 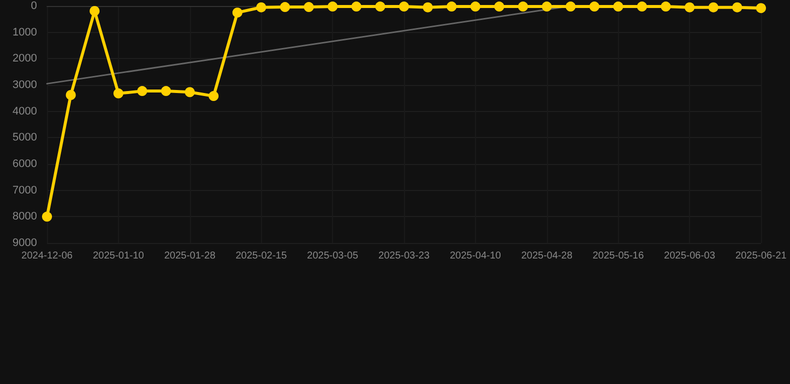 I want to click on y-tick-label: 9000, so click(x=24, y=243).